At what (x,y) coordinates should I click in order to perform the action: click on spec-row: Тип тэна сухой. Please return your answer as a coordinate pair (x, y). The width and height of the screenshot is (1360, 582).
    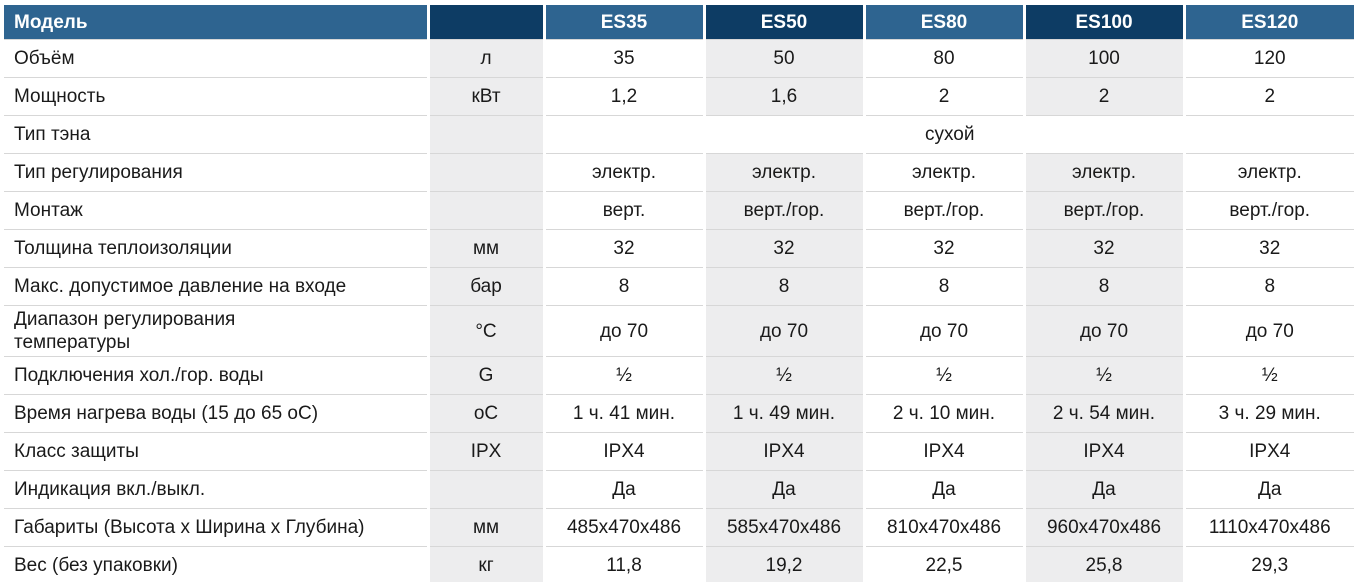
    Looking at the image, I should click on (679, 134).